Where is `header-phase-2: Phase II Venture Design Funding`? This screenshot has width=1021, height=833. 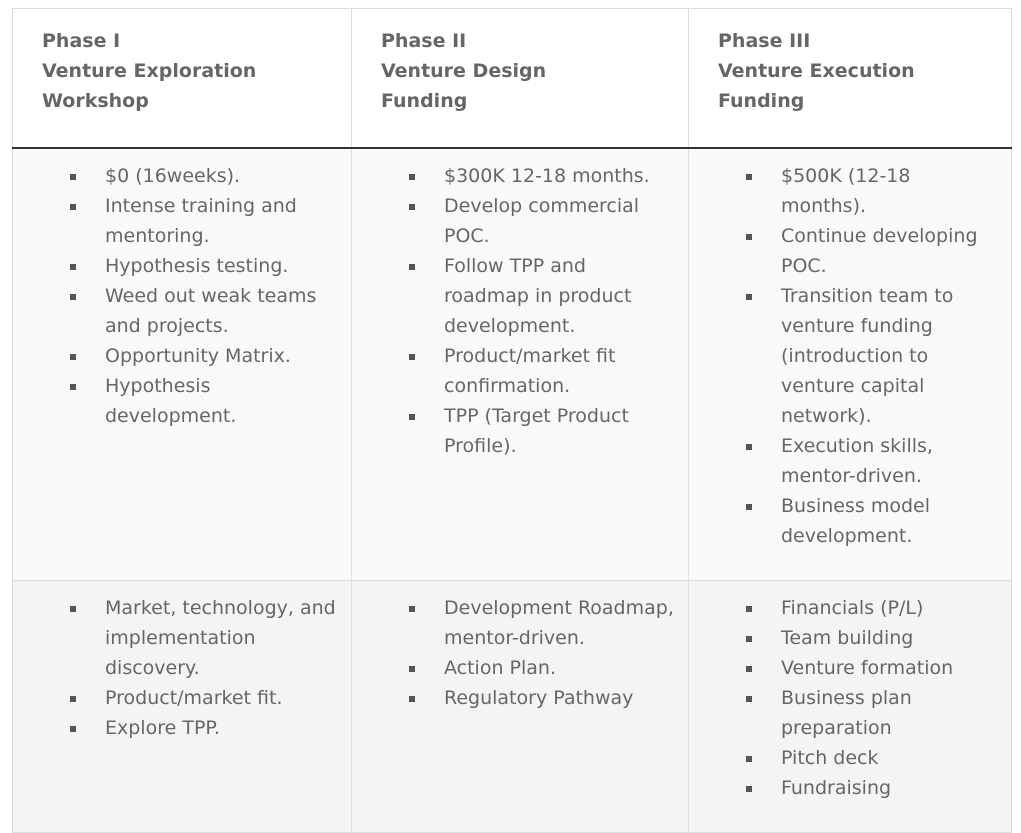 header-phase-2: Phase II Venture Design Funding is located at coordinates (520, 78).